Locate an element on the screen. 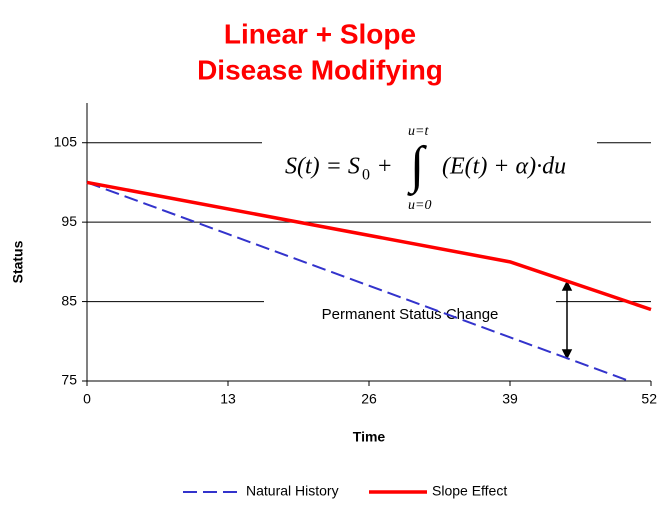 The height and width of the screenshot is (510, 657). formula-lower: u=0 is located at coordinates (419, 205).